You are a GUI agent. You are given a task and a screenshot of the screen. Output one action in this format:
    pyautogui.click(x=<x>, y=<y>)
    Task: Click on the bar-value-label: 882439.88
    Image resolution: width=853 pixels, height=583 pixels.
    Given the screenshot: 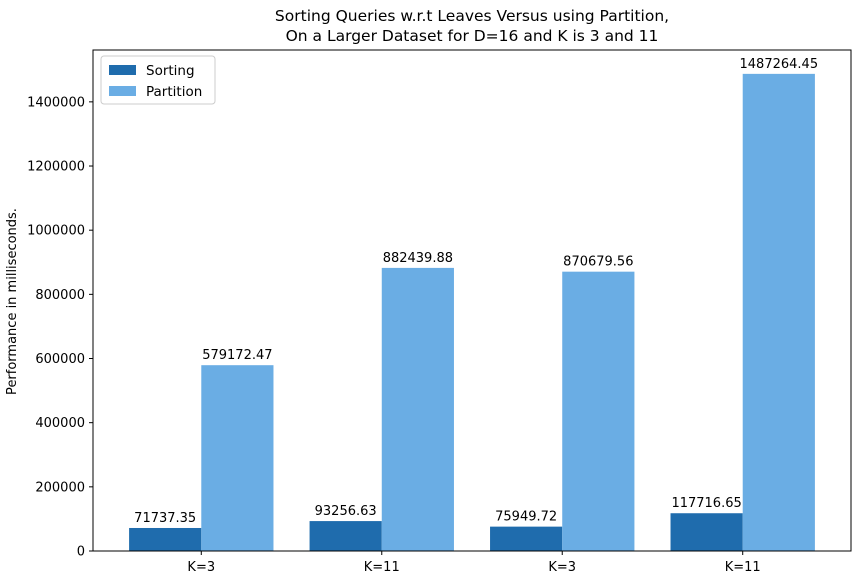 What is the action you would take?
    pyautogui.click(x=418, y=258)
    